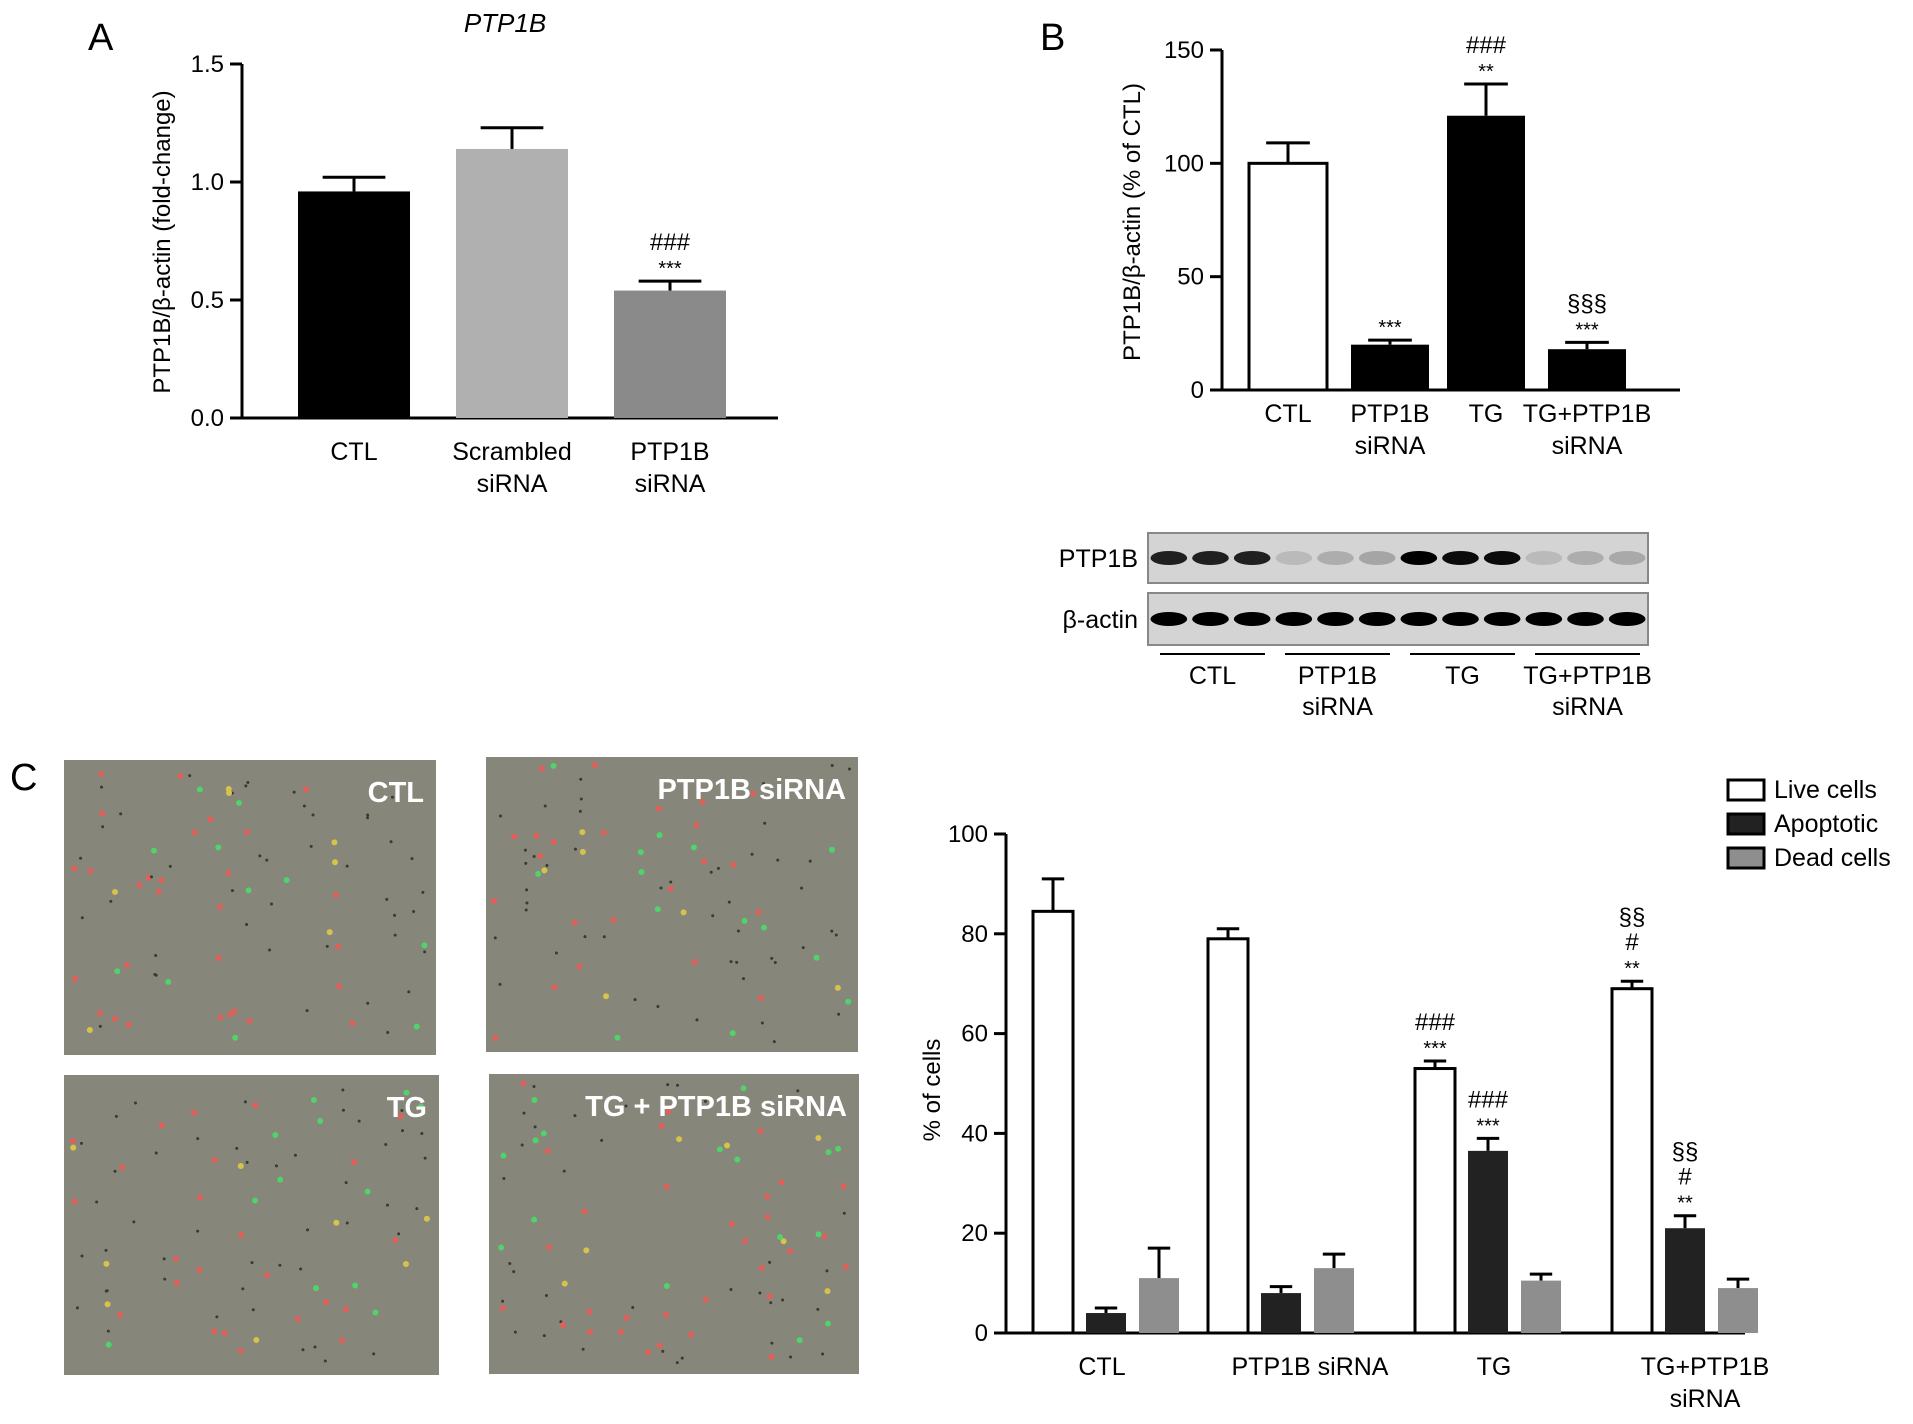 The width and height of the screenshot is (1913, 1424). Describe the element at coordinates (974, 1034) in the screenshot. I see `chart-c-ytick-label: 60` at that location.